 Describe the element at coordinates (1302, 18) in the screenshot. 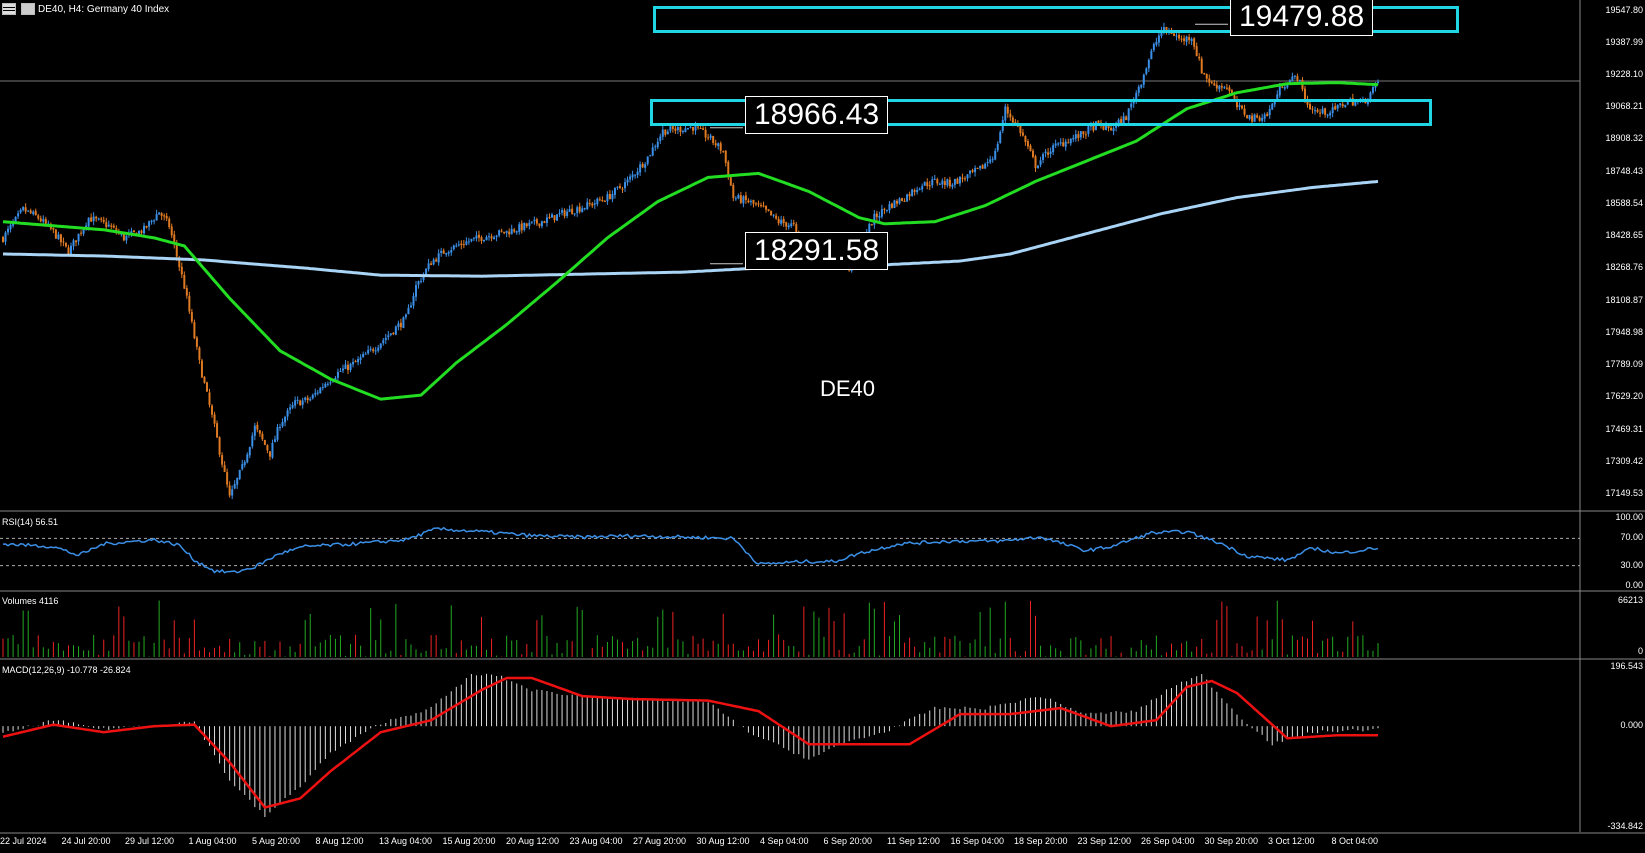

I see `price-label-top: 19479.88` at that location.